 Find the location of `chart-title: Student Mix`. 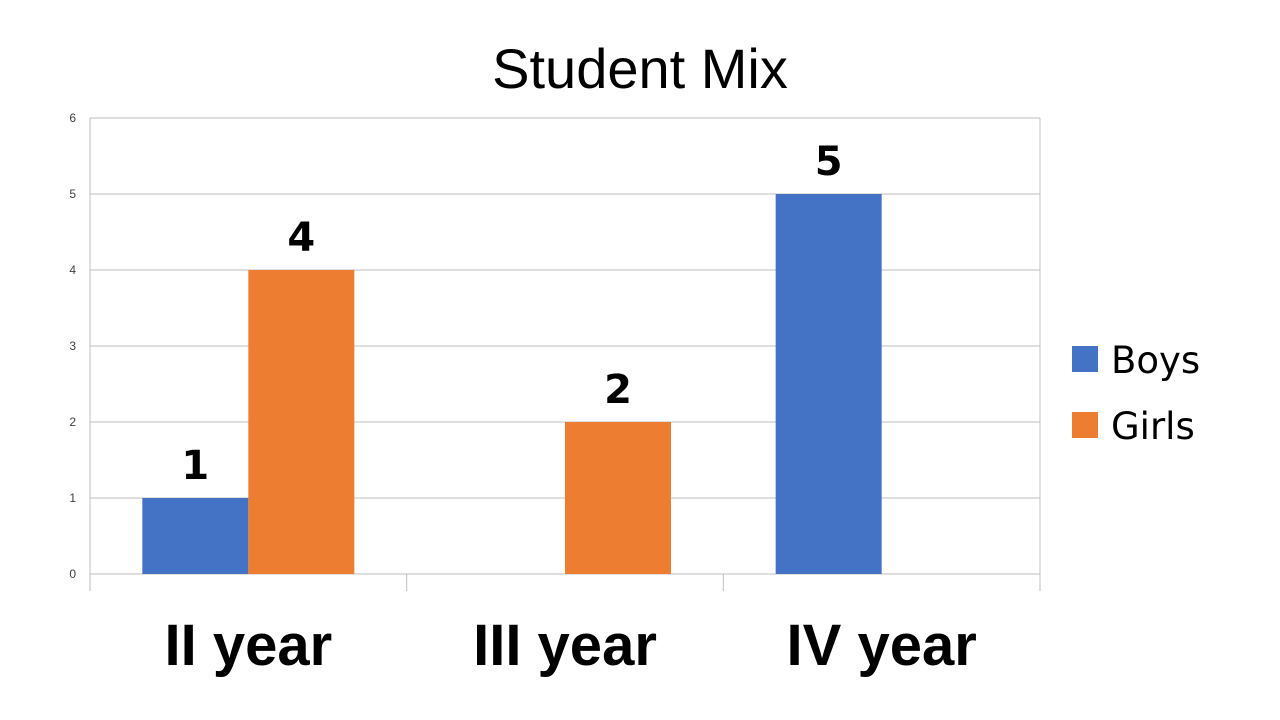

chart-title: Student Mix is located at coordinates (640, 68).